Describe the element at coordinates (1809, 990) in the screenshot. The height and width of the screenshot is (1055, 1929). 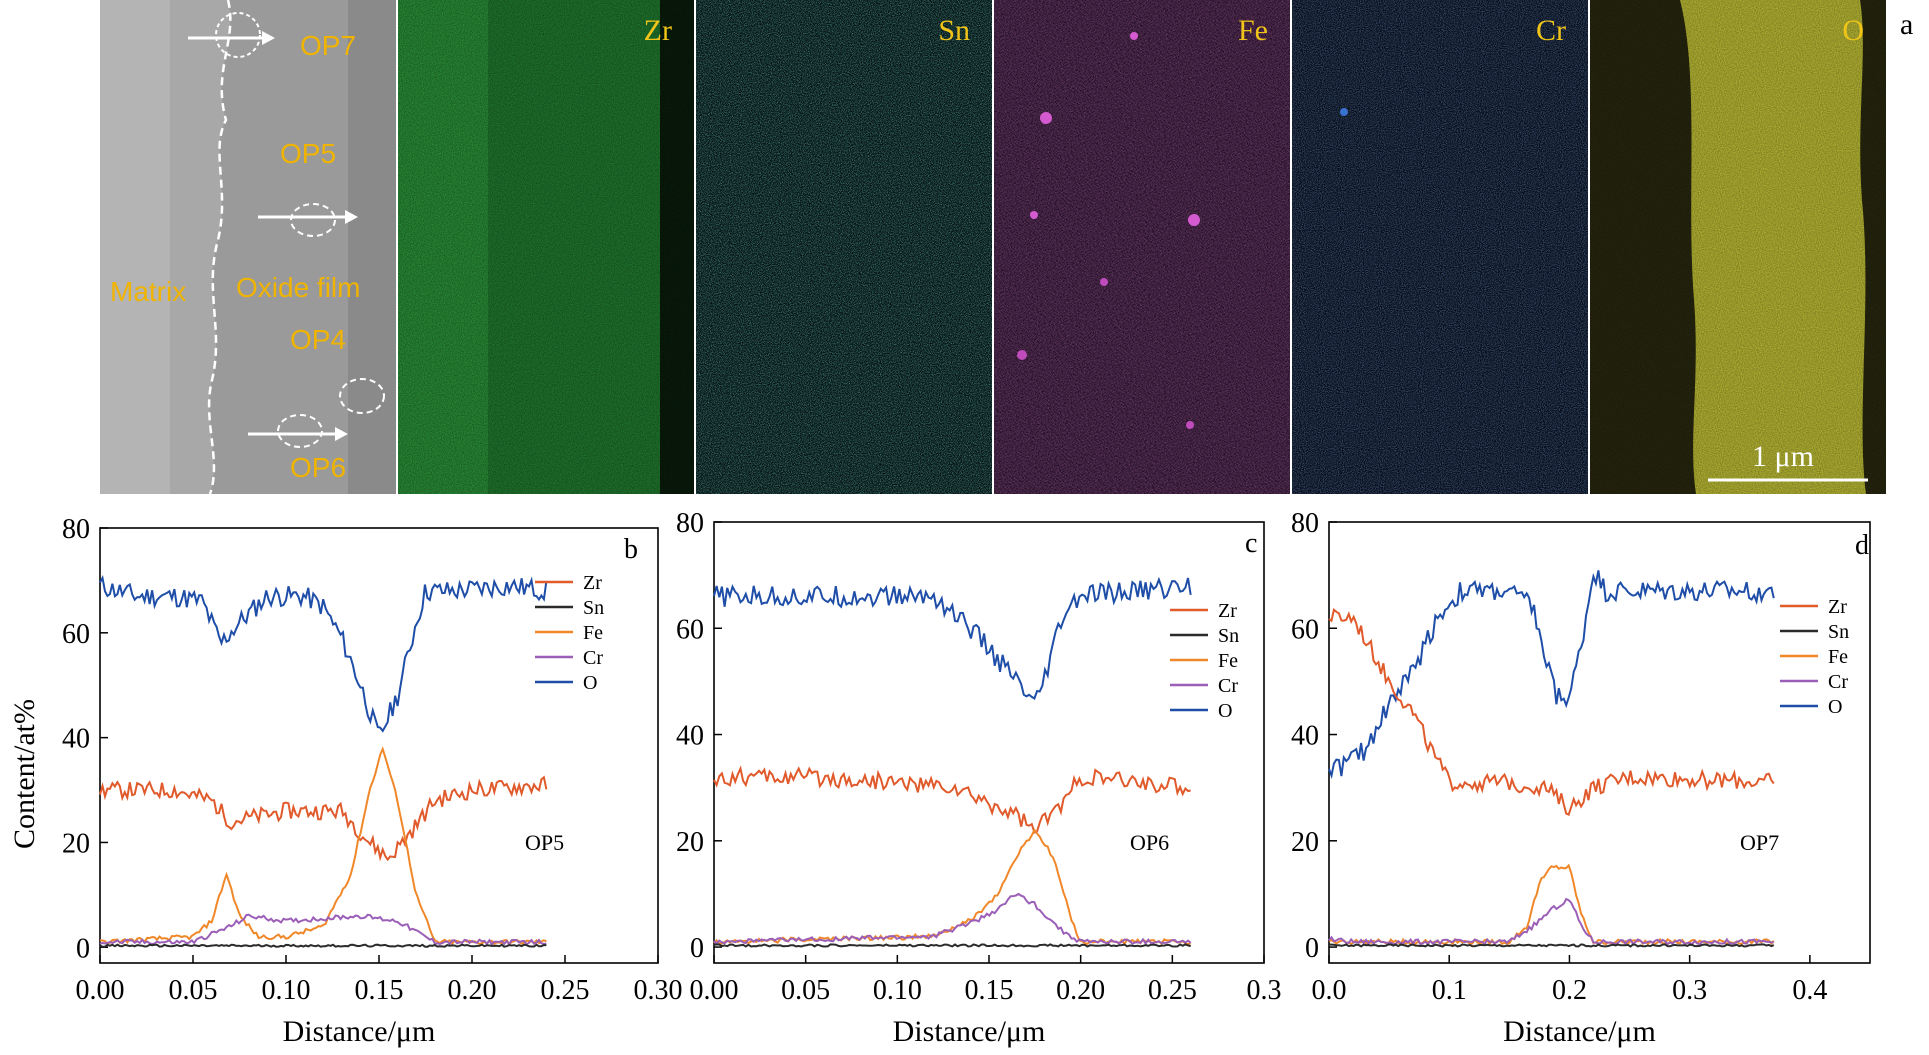
I see `x-tick-label: 0.4` at that location.